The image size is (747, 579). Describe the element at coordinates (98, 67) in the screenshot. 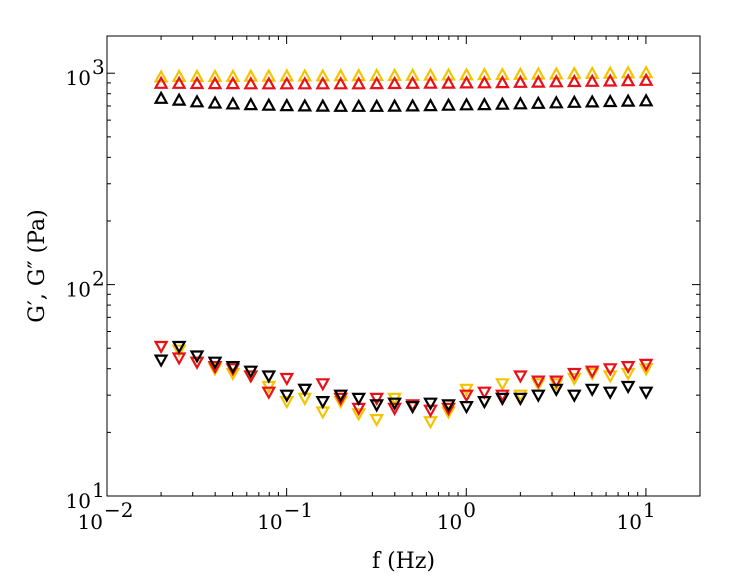

I see `y-tick-label-exponent: 3` at that location.